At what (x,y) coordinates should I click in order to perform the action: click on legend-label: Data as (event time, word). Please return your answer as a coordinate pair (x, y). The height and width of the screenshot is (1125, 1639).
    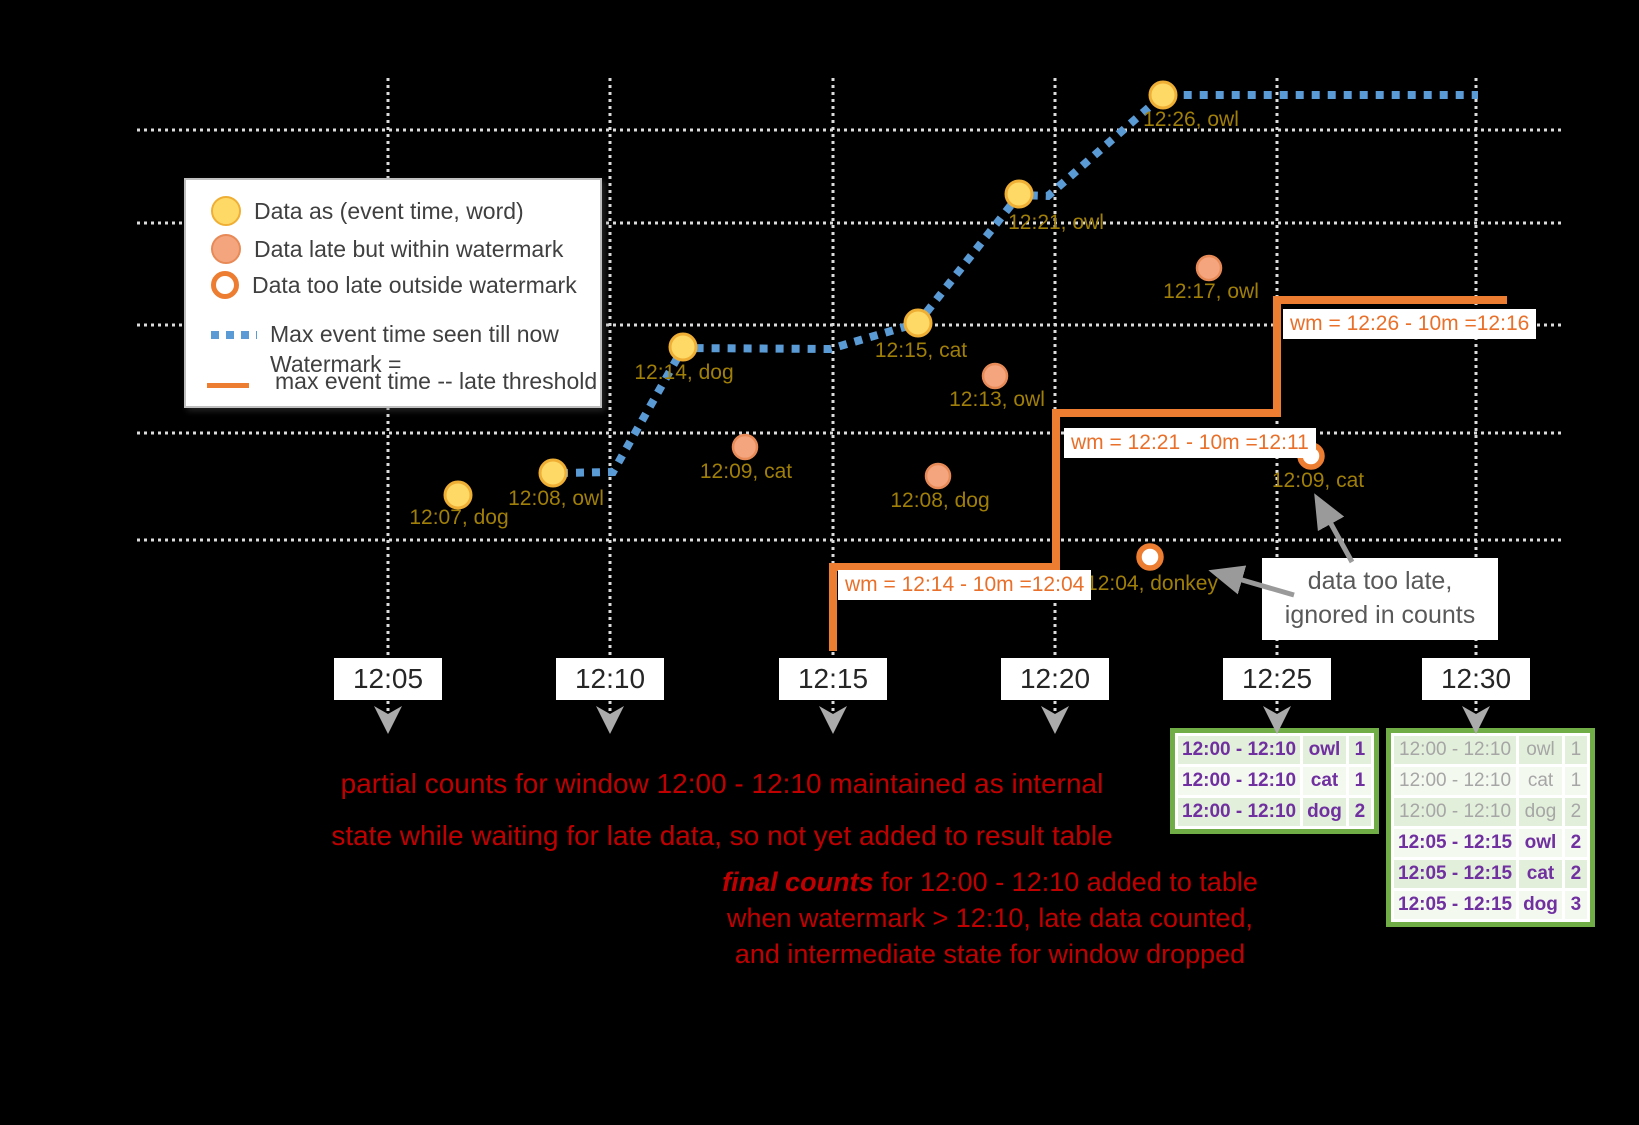
    Looking at the image, I should click on (389, 210).